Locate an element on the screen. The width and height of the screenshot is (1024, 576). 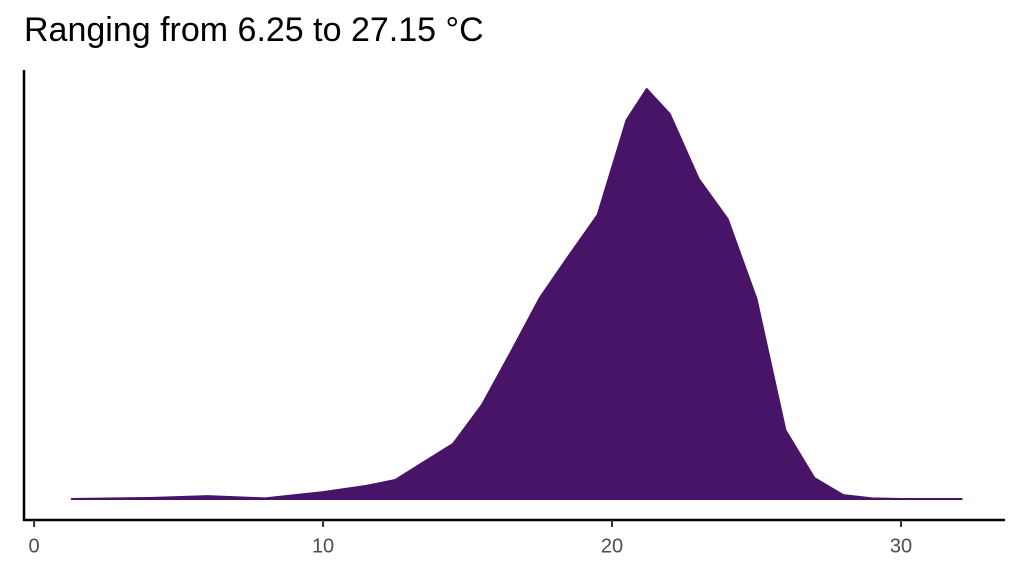
chart-title: Ranging from 6.25 to 27.15 °C is located at coordinates (254, 30).